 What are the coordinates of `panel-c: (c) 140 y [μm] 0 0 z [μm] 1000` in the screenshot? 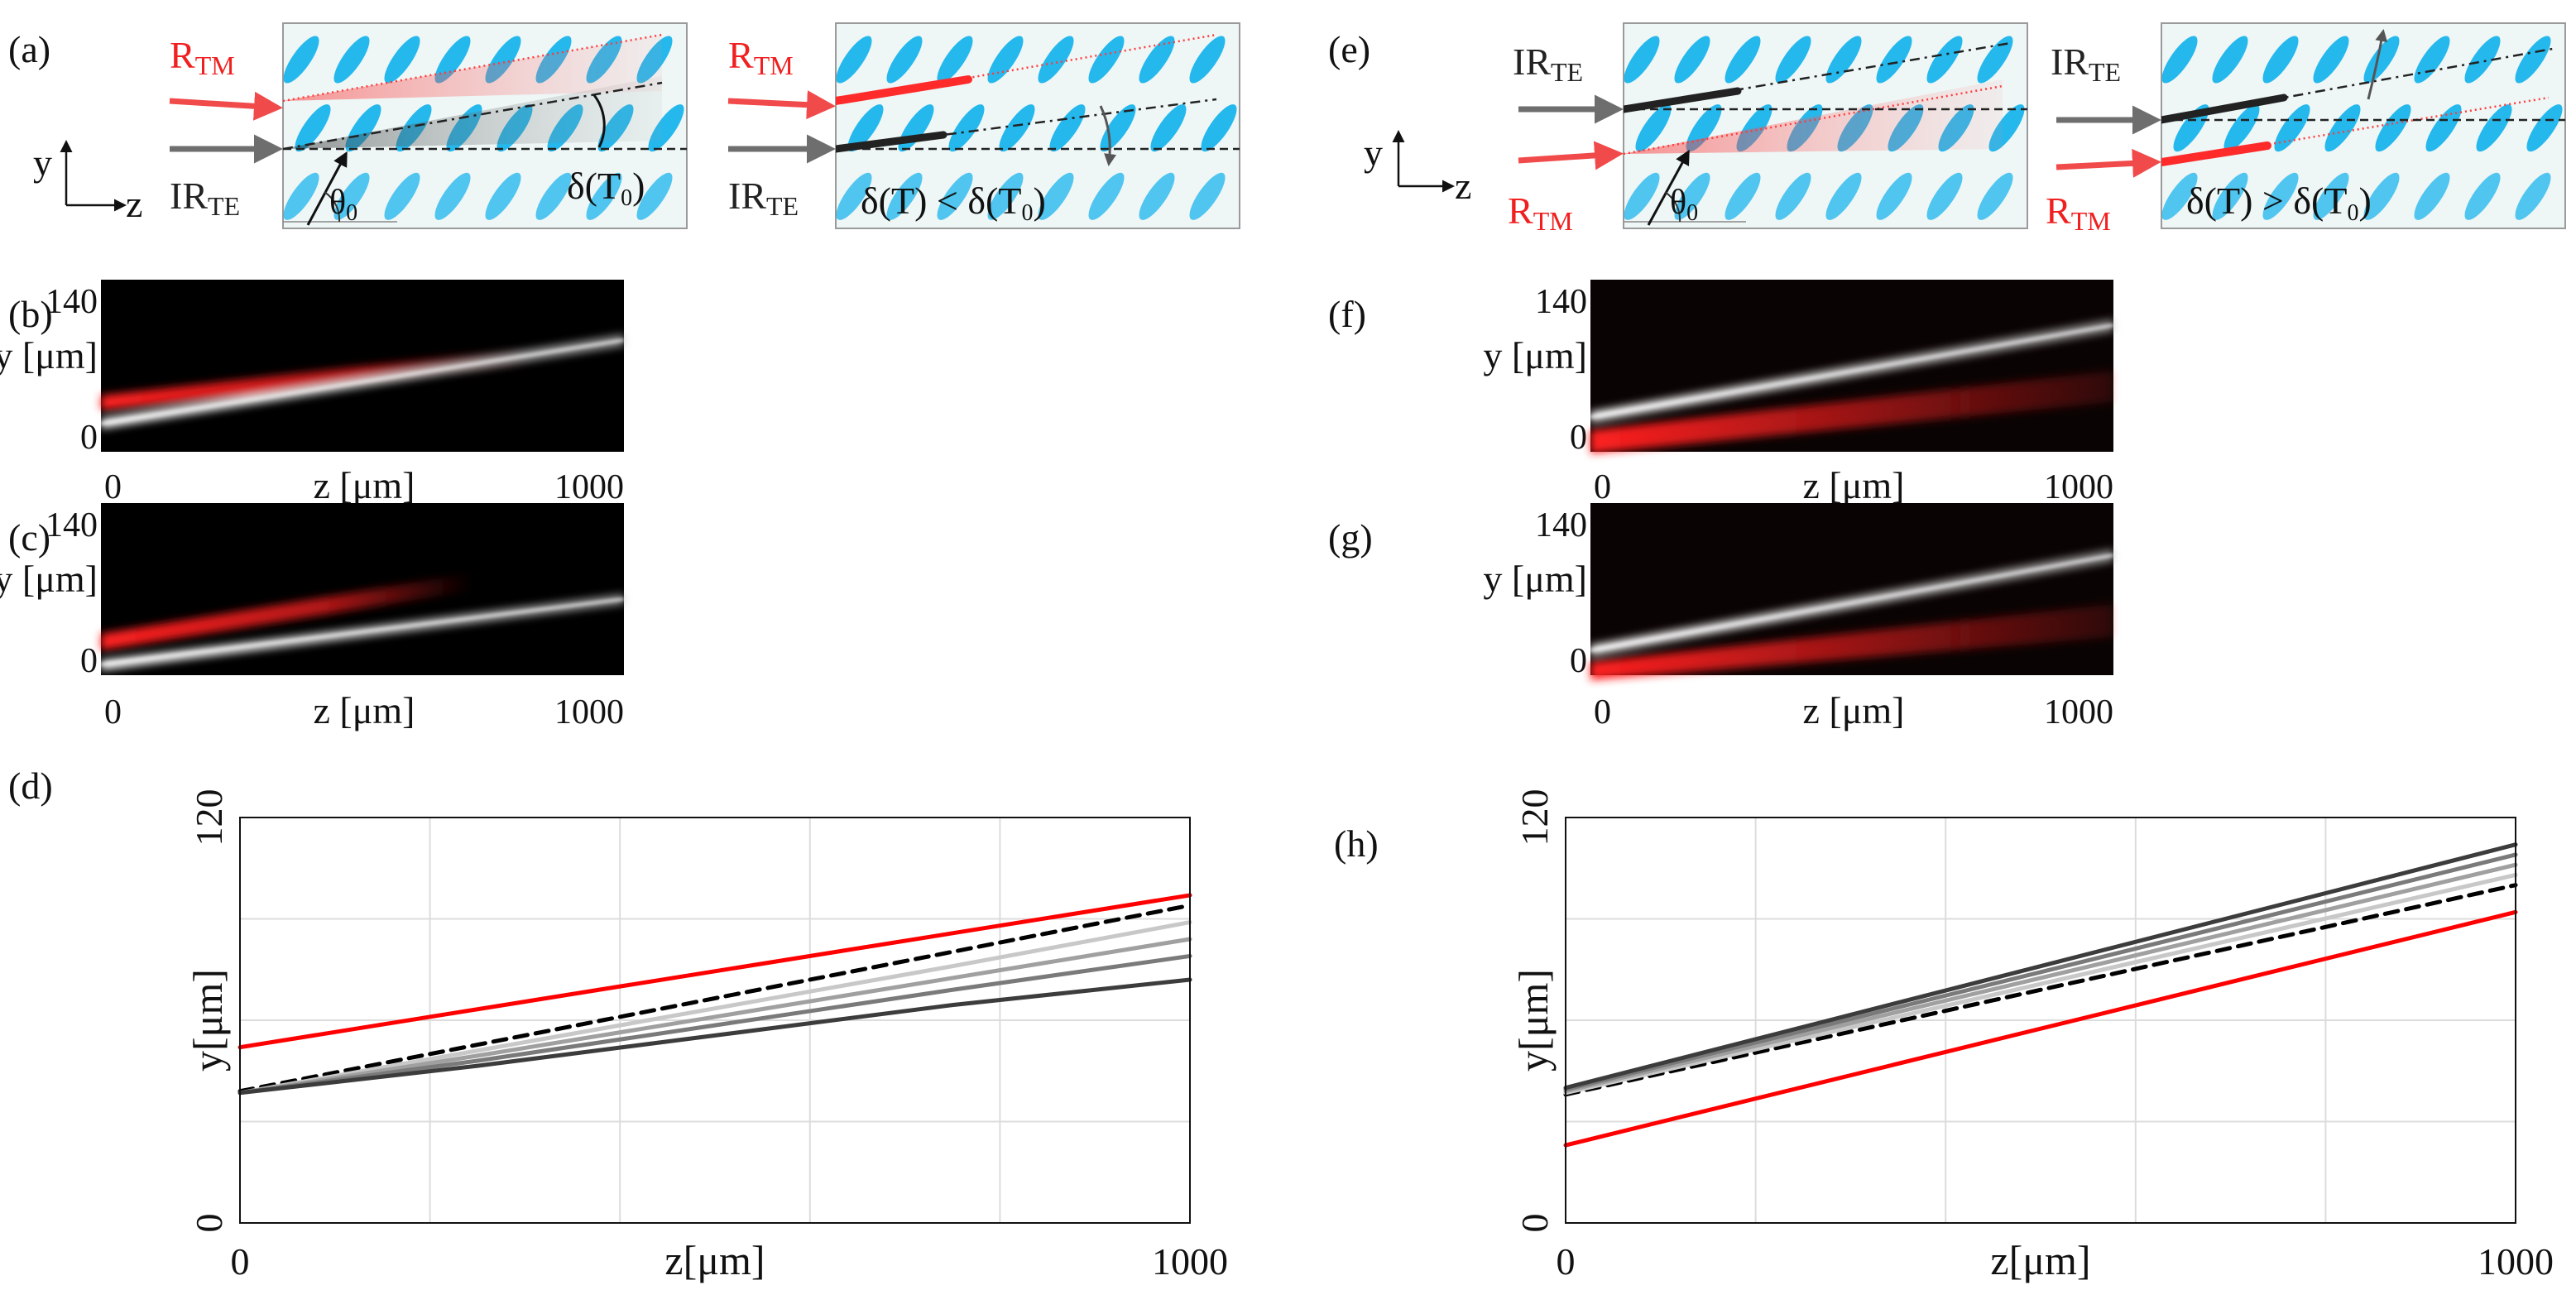 It's located at (313, 617).